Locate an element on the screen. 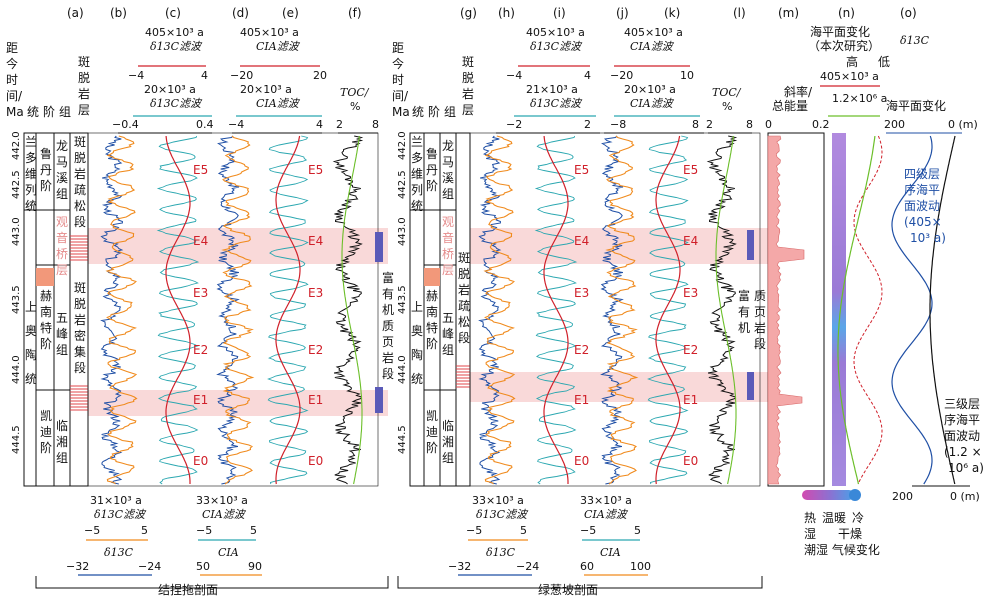  svg-text: δ13C is located at coordinates (915, 40).